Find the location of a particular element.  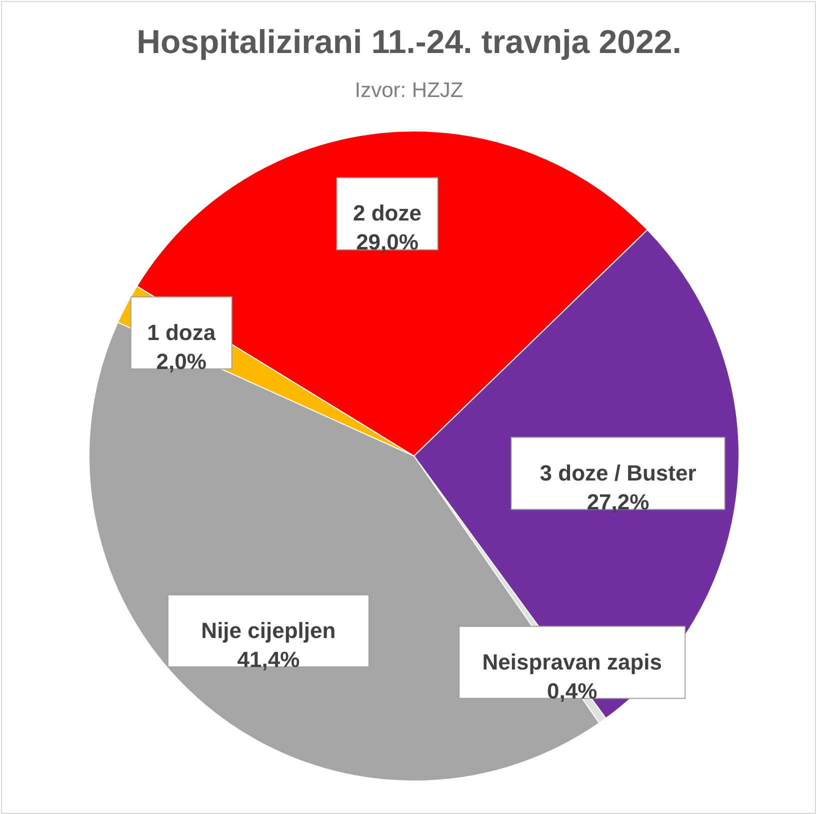

slice-label: 1 doza is located at coordinates (181, 332).